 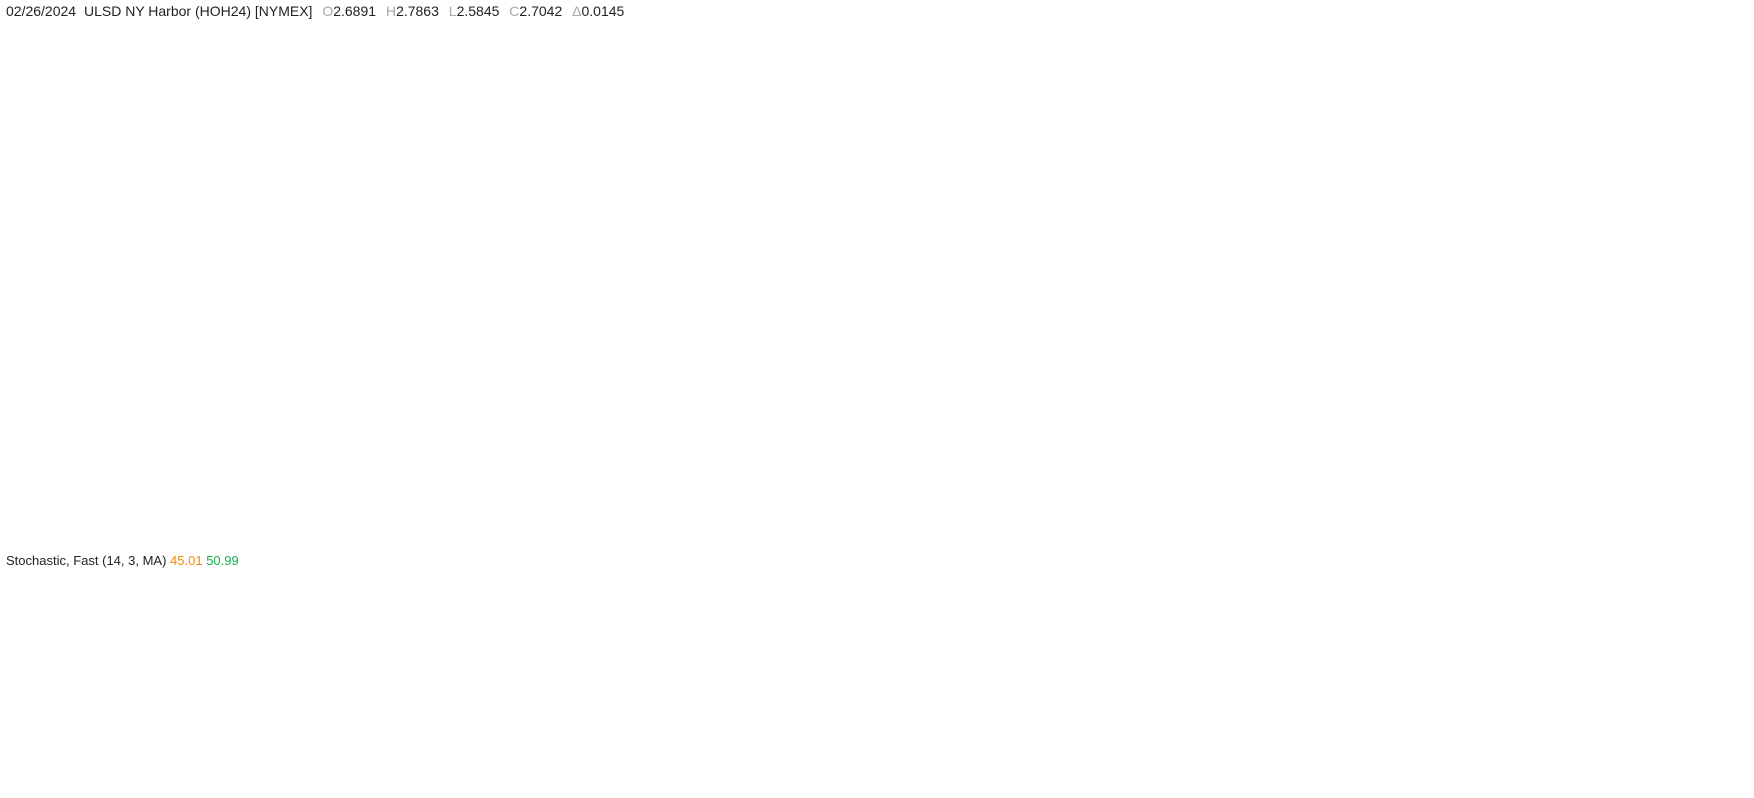 I want to click on stoch-k-badge, so click(x=1523, y=631).